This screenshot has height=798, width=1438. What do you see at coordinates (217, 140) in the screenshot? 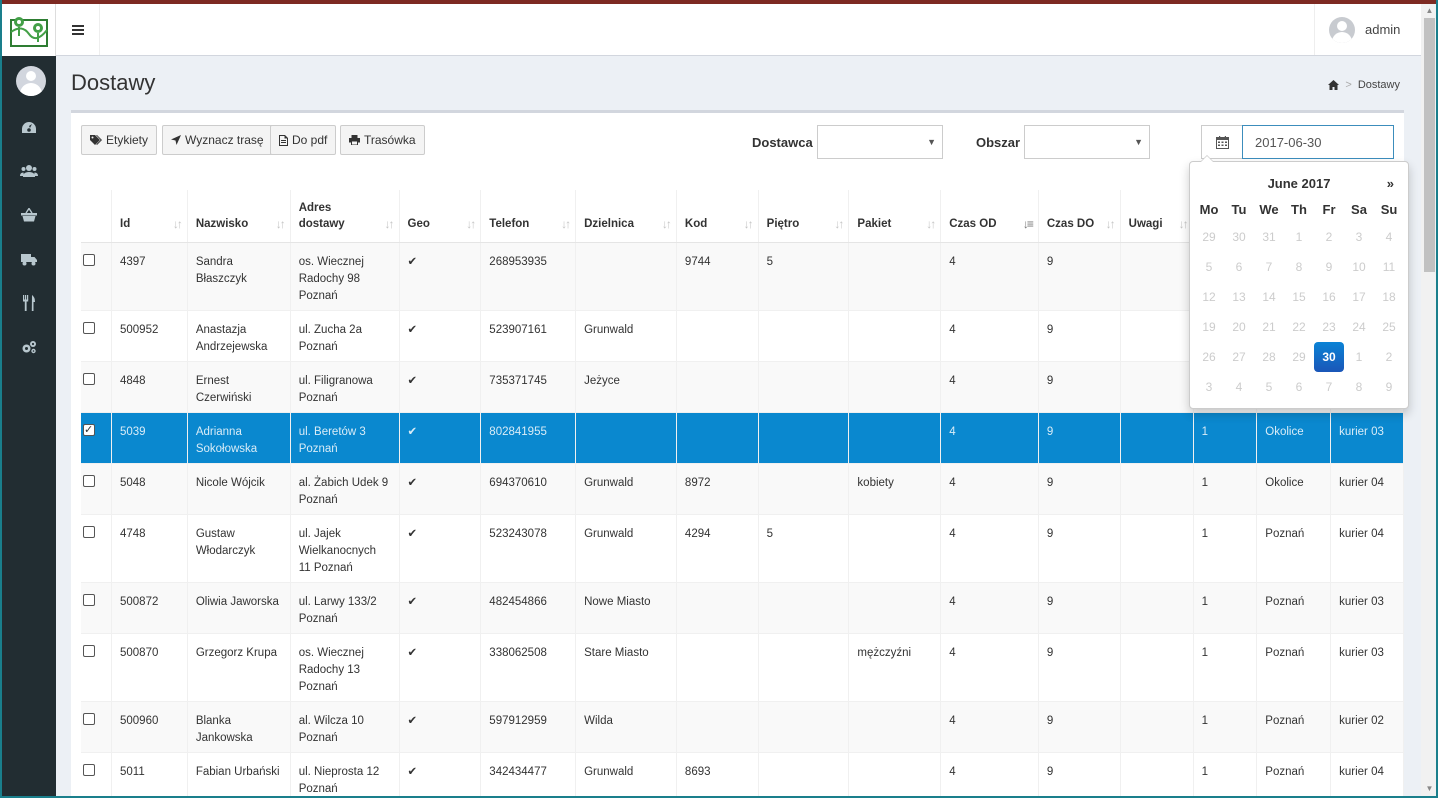
I see `route-button: Wyznacz trasę` at bounding box center [217, 140].